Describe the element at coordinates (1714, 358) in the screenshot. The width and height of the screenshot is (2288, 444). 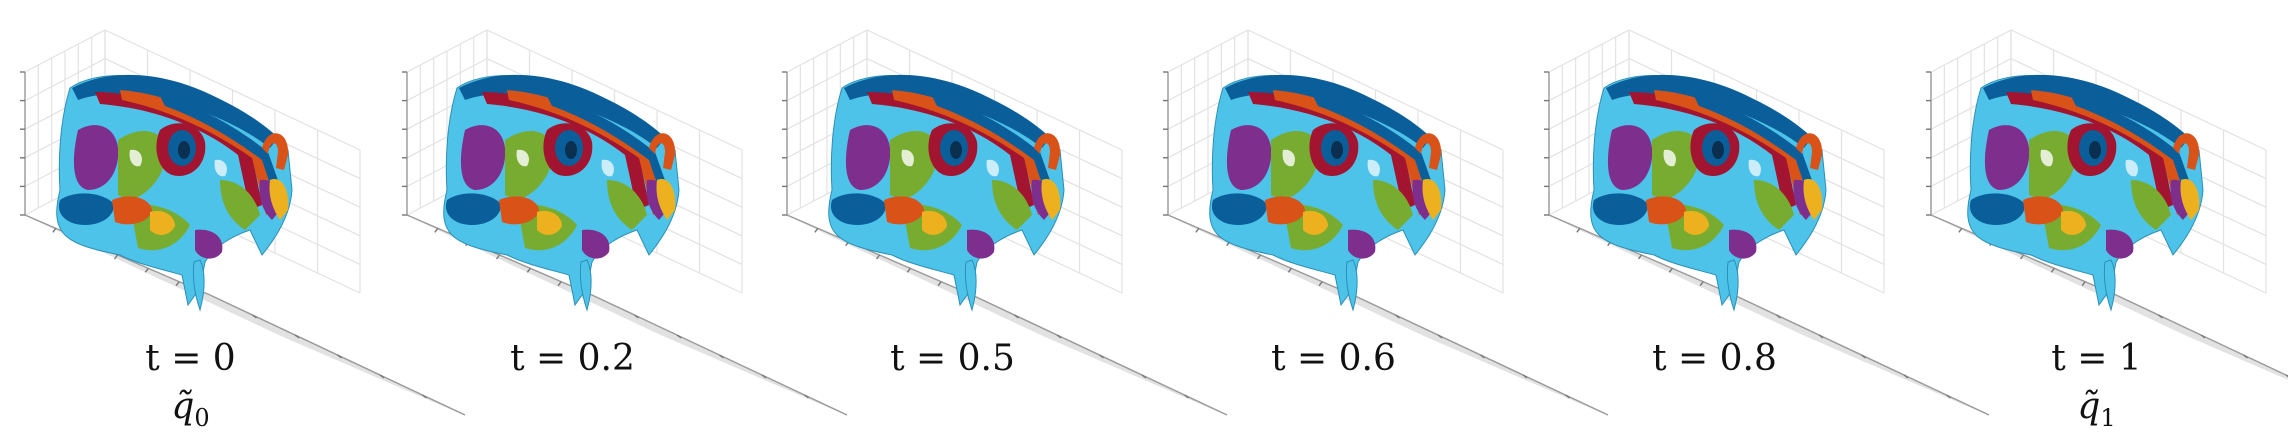
I see `time-label: t = 0.8` at that location.